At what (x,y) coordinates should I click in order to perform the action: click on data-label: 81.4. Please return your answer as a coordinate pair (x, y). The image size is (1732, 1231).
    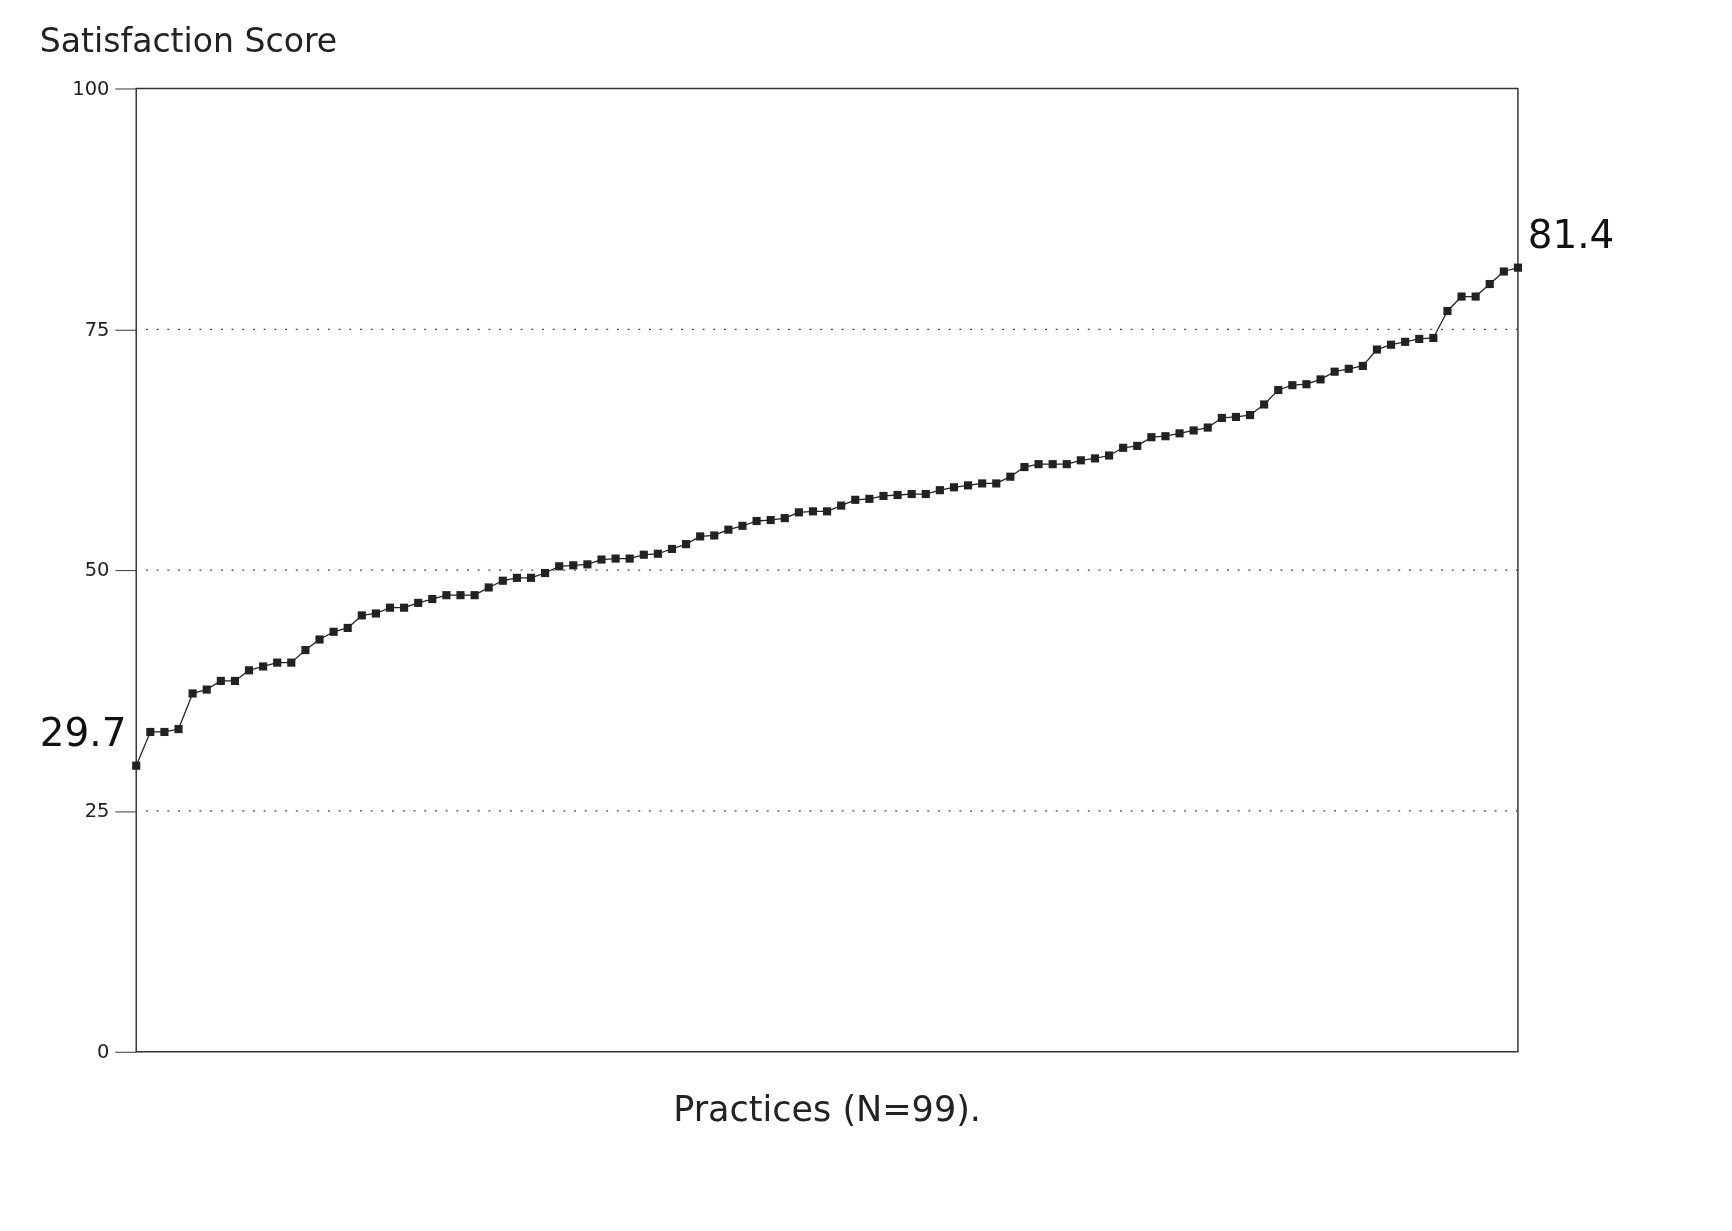
    Looking at the image, I should click on (1571, 235).